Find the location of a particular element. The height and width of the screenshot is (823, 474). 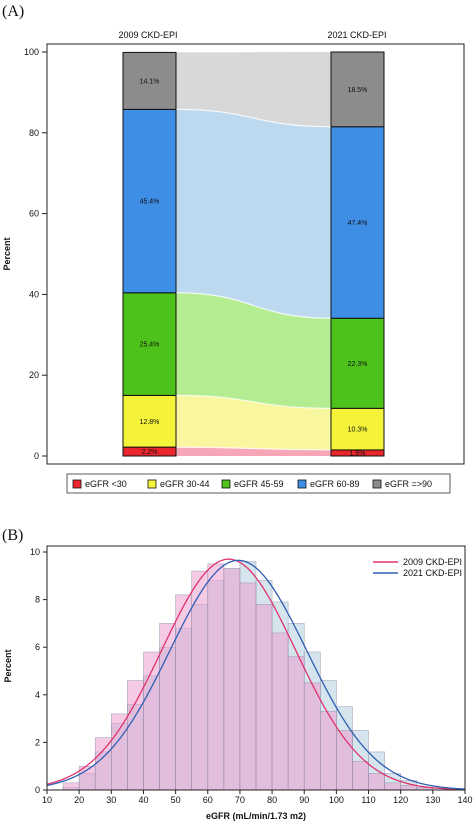

panel-b-x-tick-label: 80 is located at coordinates (272, 800).